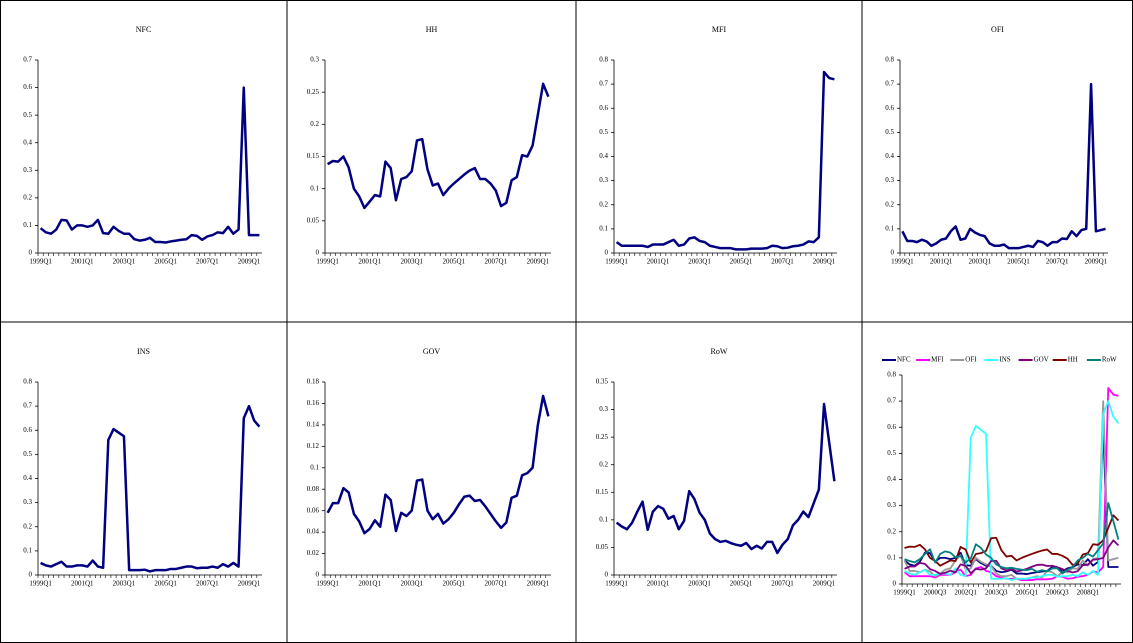 This screenshot has width=1133, height=643. Describe the element at coordinates (432, 29) in the screenshot. I see `chart-title: HH` at that location.